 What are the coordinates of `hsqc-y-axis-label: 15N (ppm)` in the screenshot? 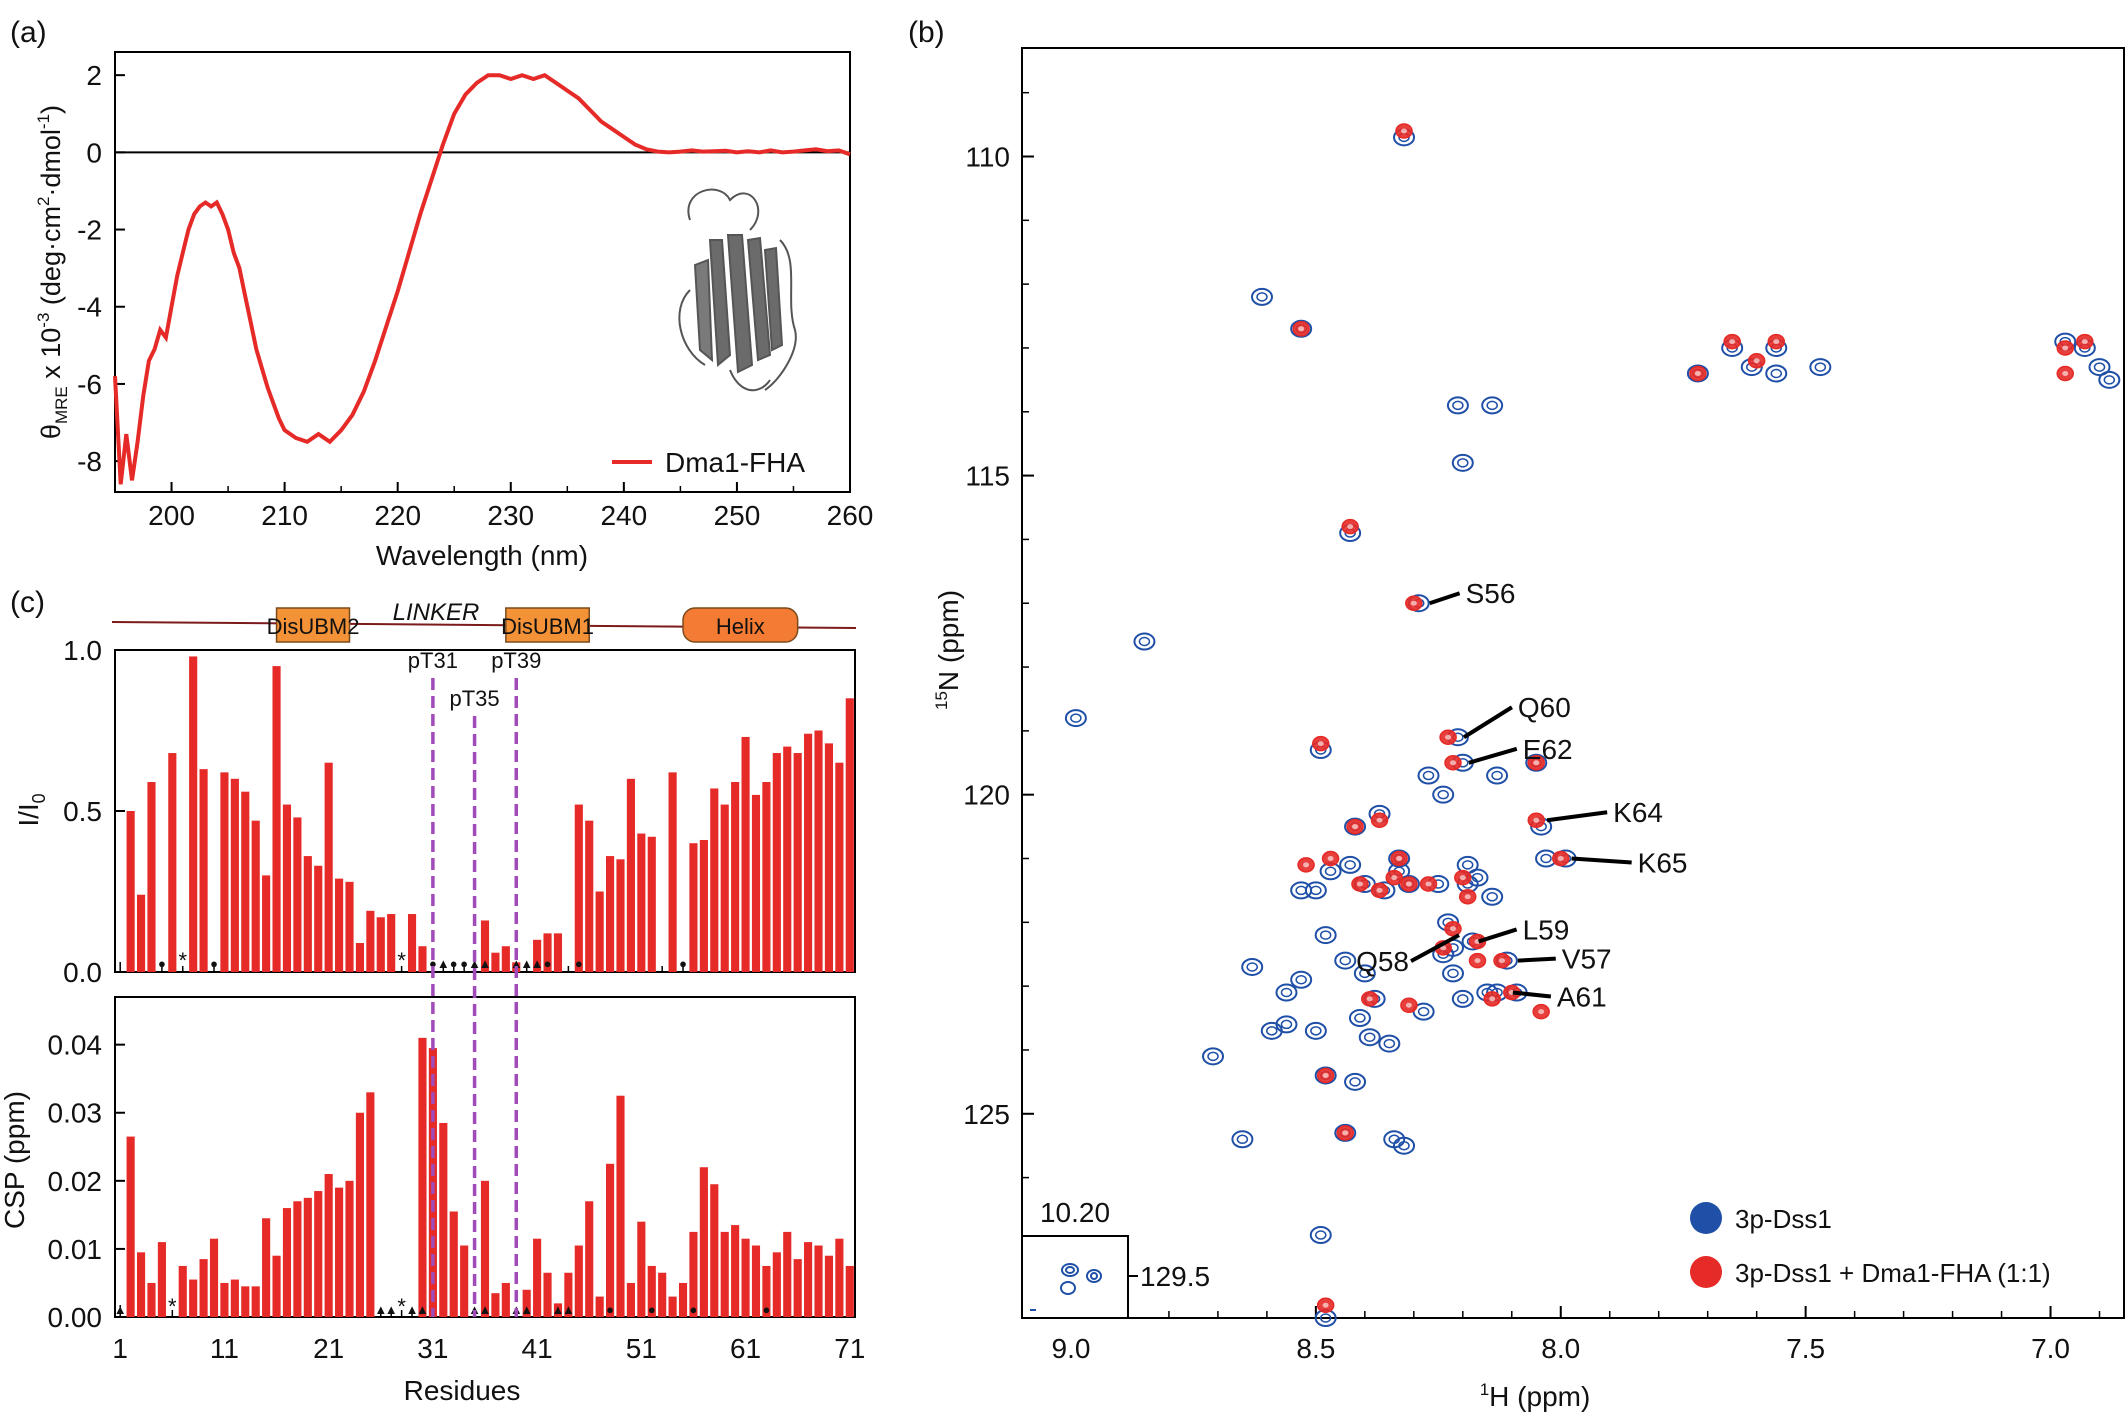 It's located at (948, 650).